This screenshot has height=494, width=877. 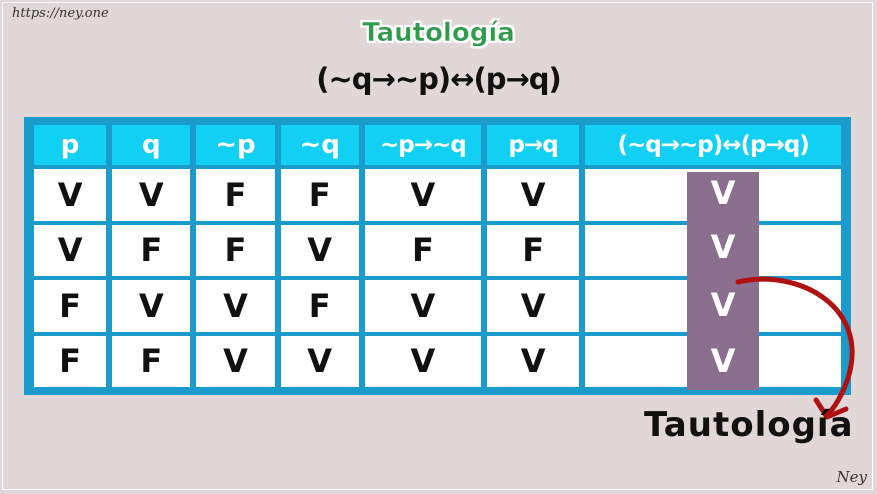 What do you see at coordinates (319, 145) in the screenshot?
I see `header-not-q: ~q` at bounding box center [319, 145].